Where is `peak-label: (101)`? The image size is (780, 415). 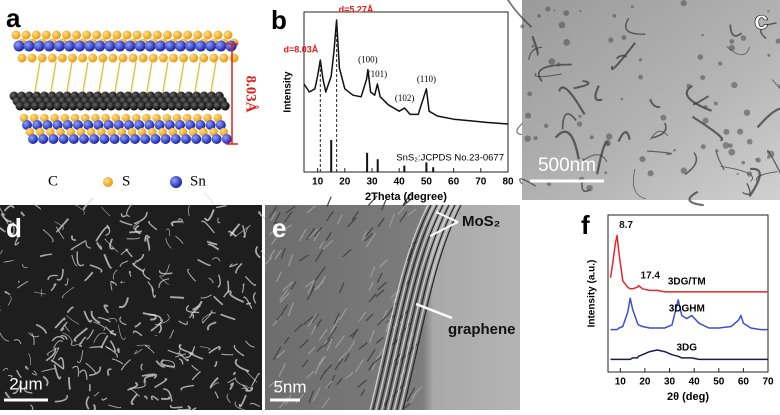 peak-label: (101) is located at coordinates (378, 74).